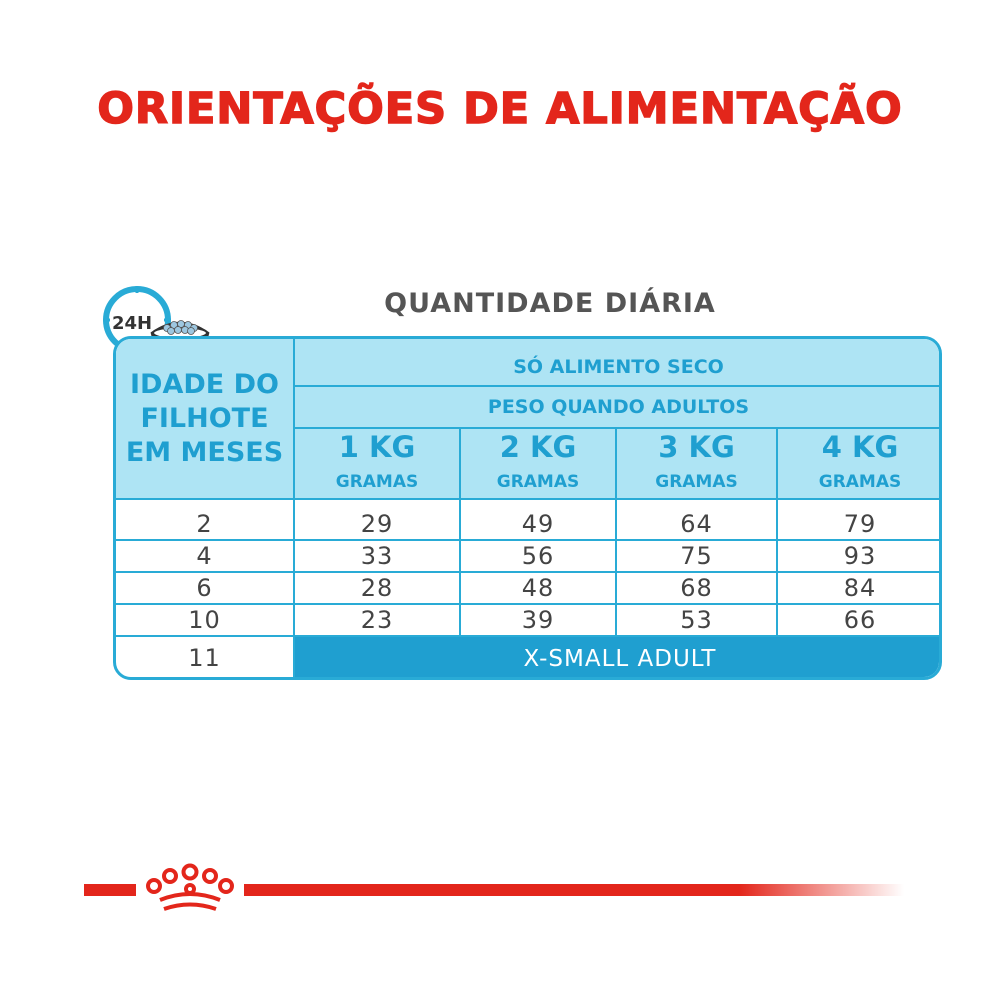 The width and height of the screenshot is (1000, 1000). What do you see at coordinates (538, 588) in the screenshot?
I see `value-cell: 48` at bounding box center [538, 588].